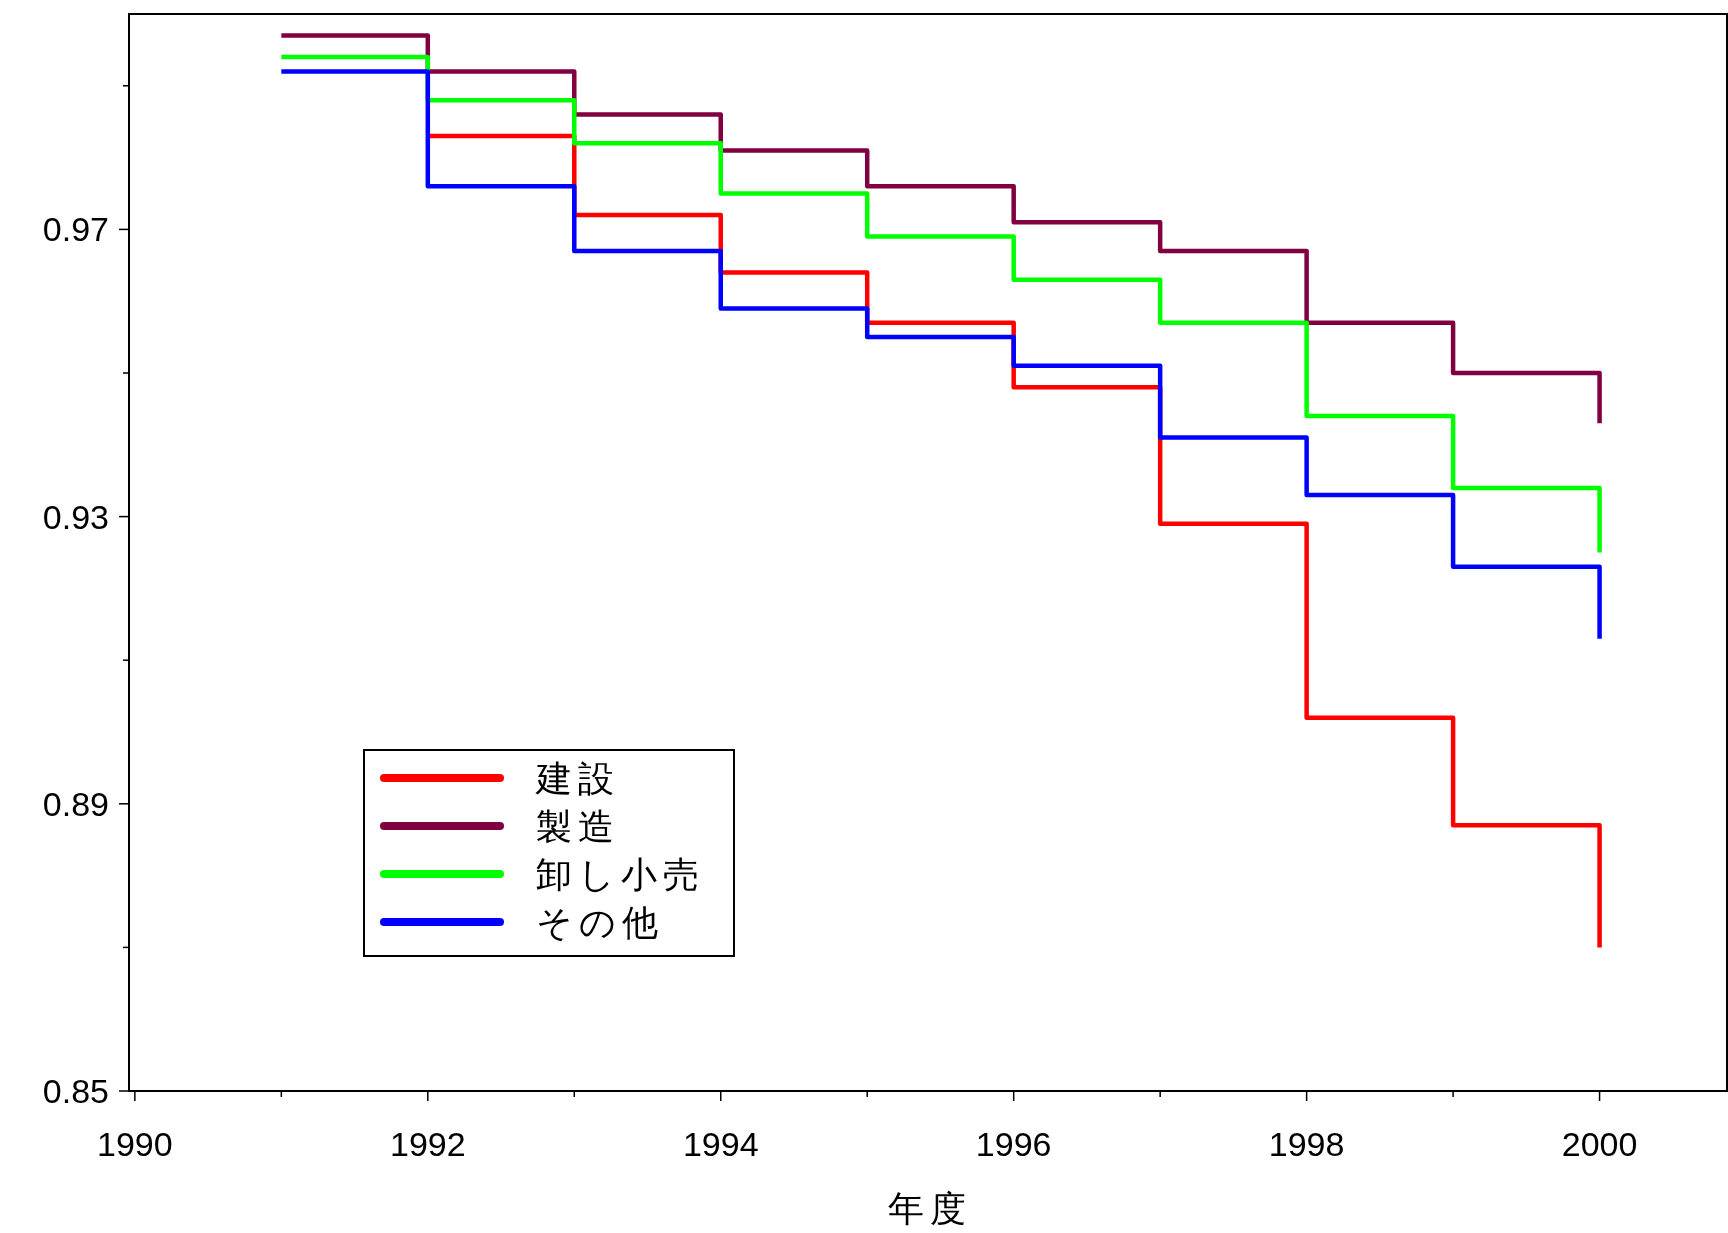 This screenshot has height=1233, width=1728. What do you see at coordinates (1599, 1144) in the screenshot?
I see `x-tick-label: 2000` at bounding box center [1599, 1144].